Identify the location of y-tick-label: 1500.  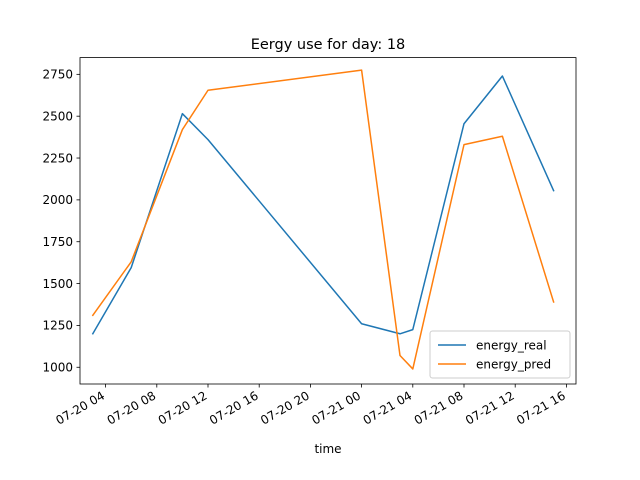
(57, 284).